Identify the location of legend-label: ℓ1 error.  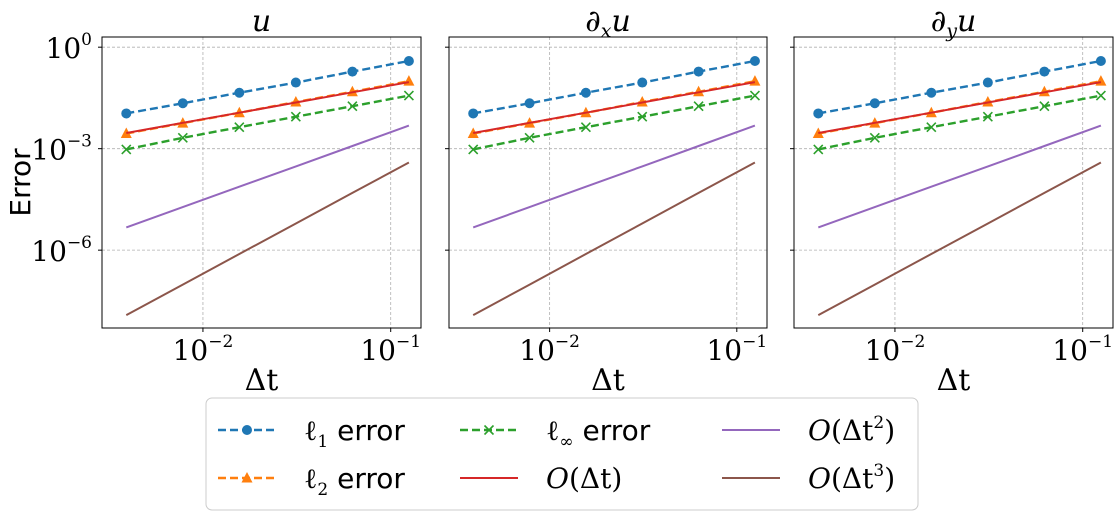
(354, 433).